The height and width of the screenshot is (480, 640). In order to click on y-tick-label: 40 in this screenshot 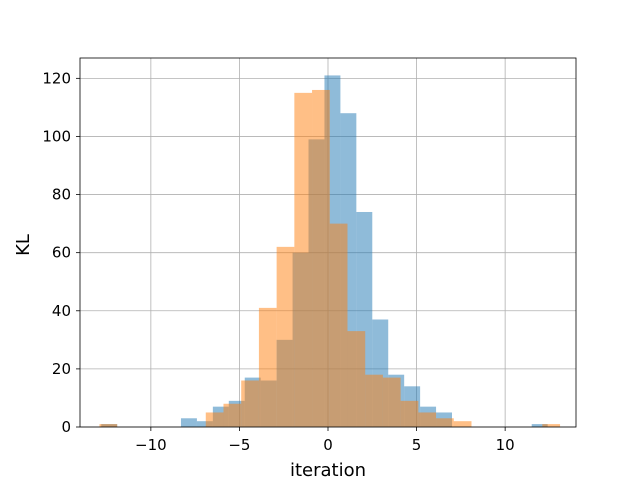, I will do `click(61, 311)`.